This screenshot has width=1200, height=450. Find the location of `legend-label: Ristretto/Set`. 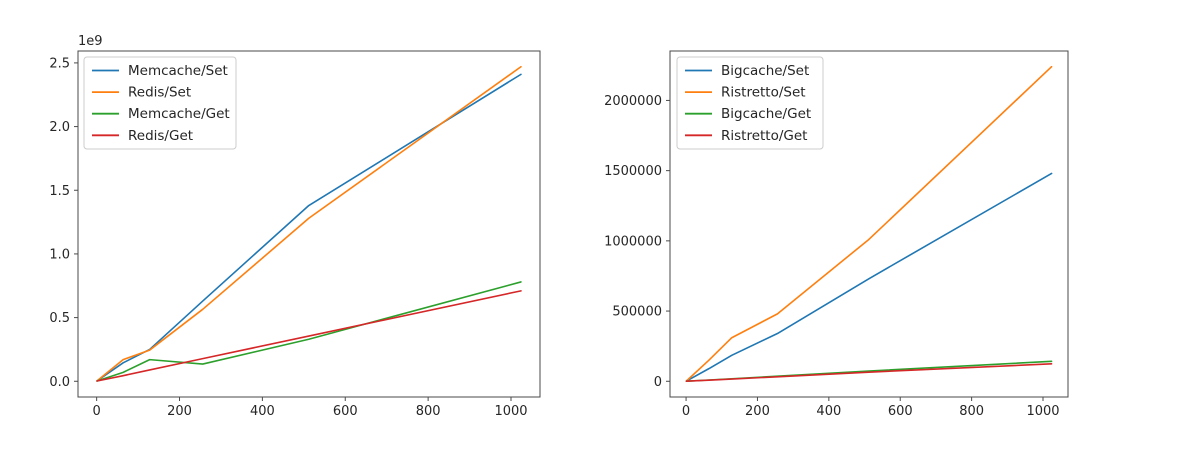

legend-label: Ristretto/Set is located at coordinates (763, 93).